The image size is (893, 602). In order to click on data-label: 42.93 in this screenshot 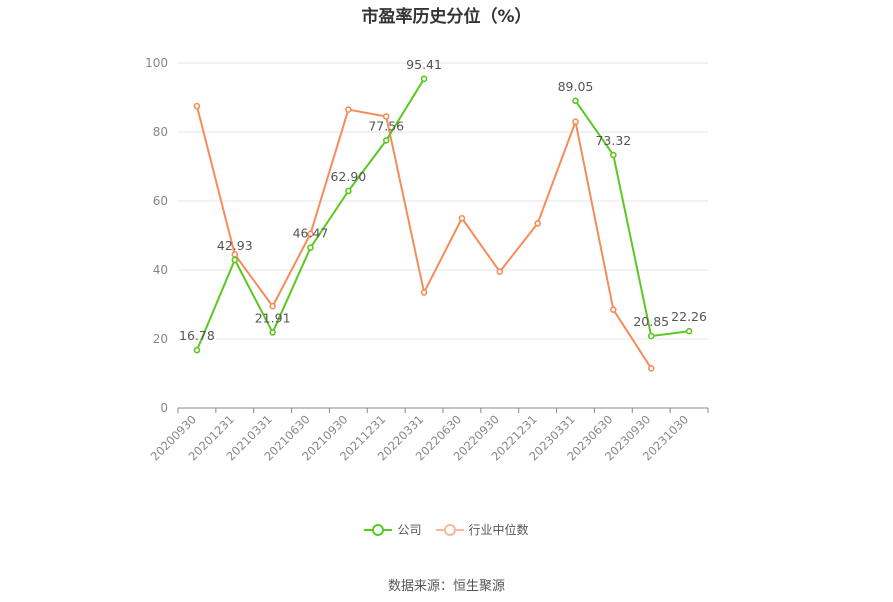, I will do `click(235, 245)`.